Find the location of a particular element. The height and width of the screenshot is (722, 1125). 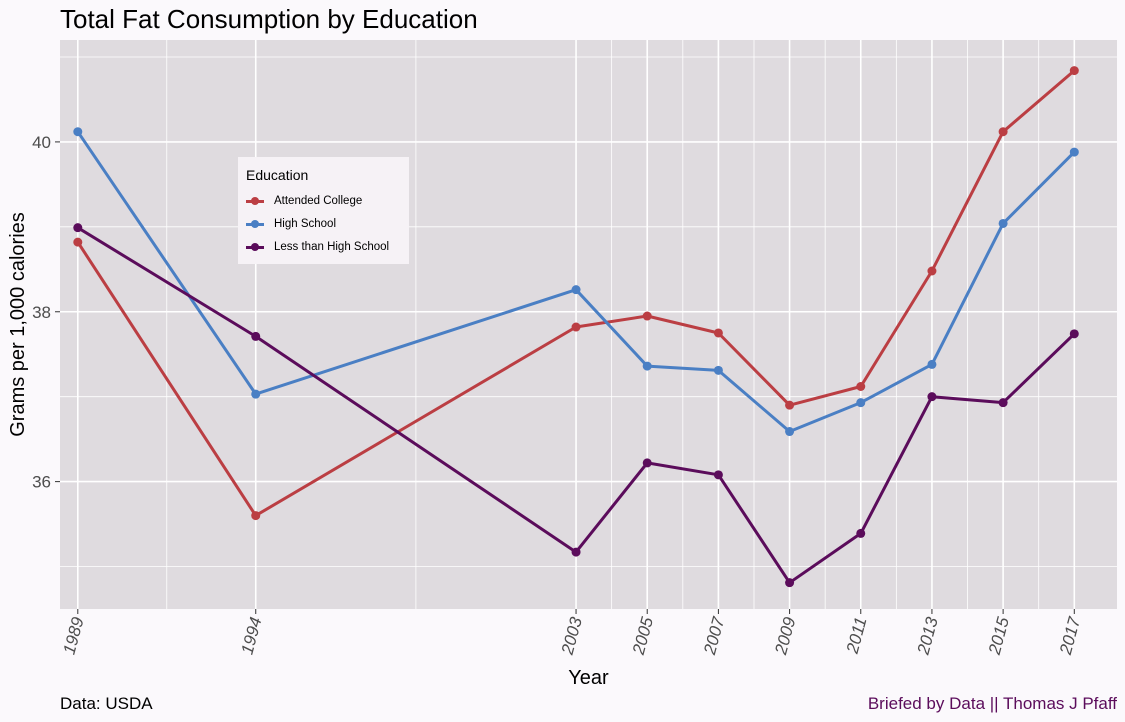

x-tick-label: 1994 is located at coordinates (251, 635).